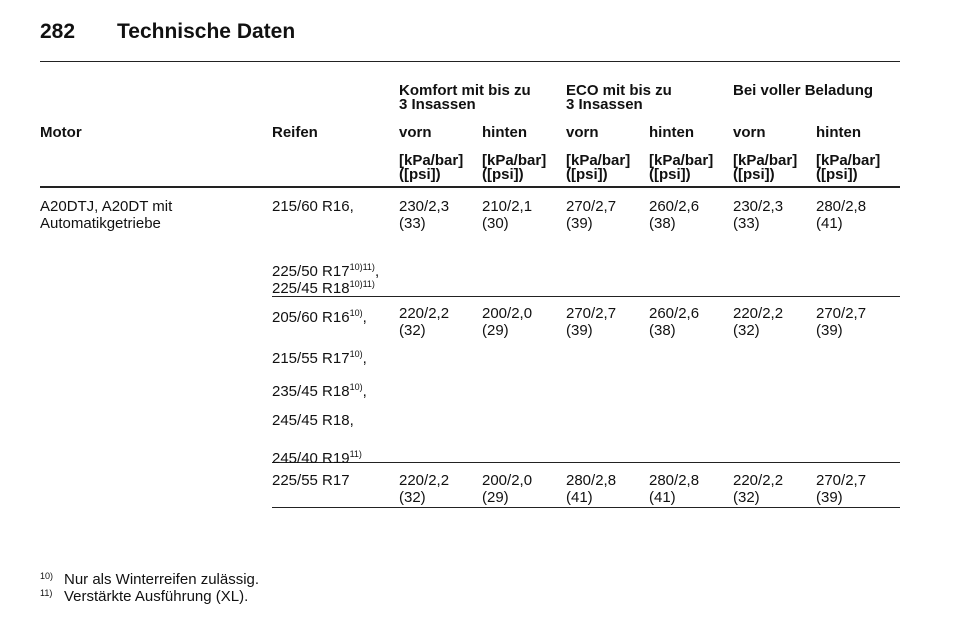 This screenshot has width=960, height=642. Describe the element at coordinates (156, 596) in the screenshot. I see `footnote-text: Verstärkte Ausführung (XL).` at that location.